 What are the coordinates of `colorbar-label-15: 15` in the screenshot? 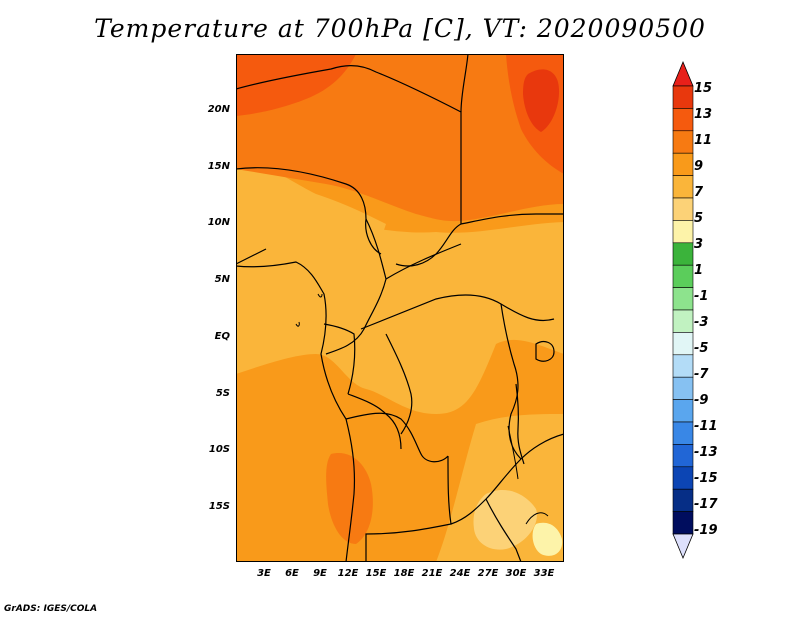 It's located at (703, 88).